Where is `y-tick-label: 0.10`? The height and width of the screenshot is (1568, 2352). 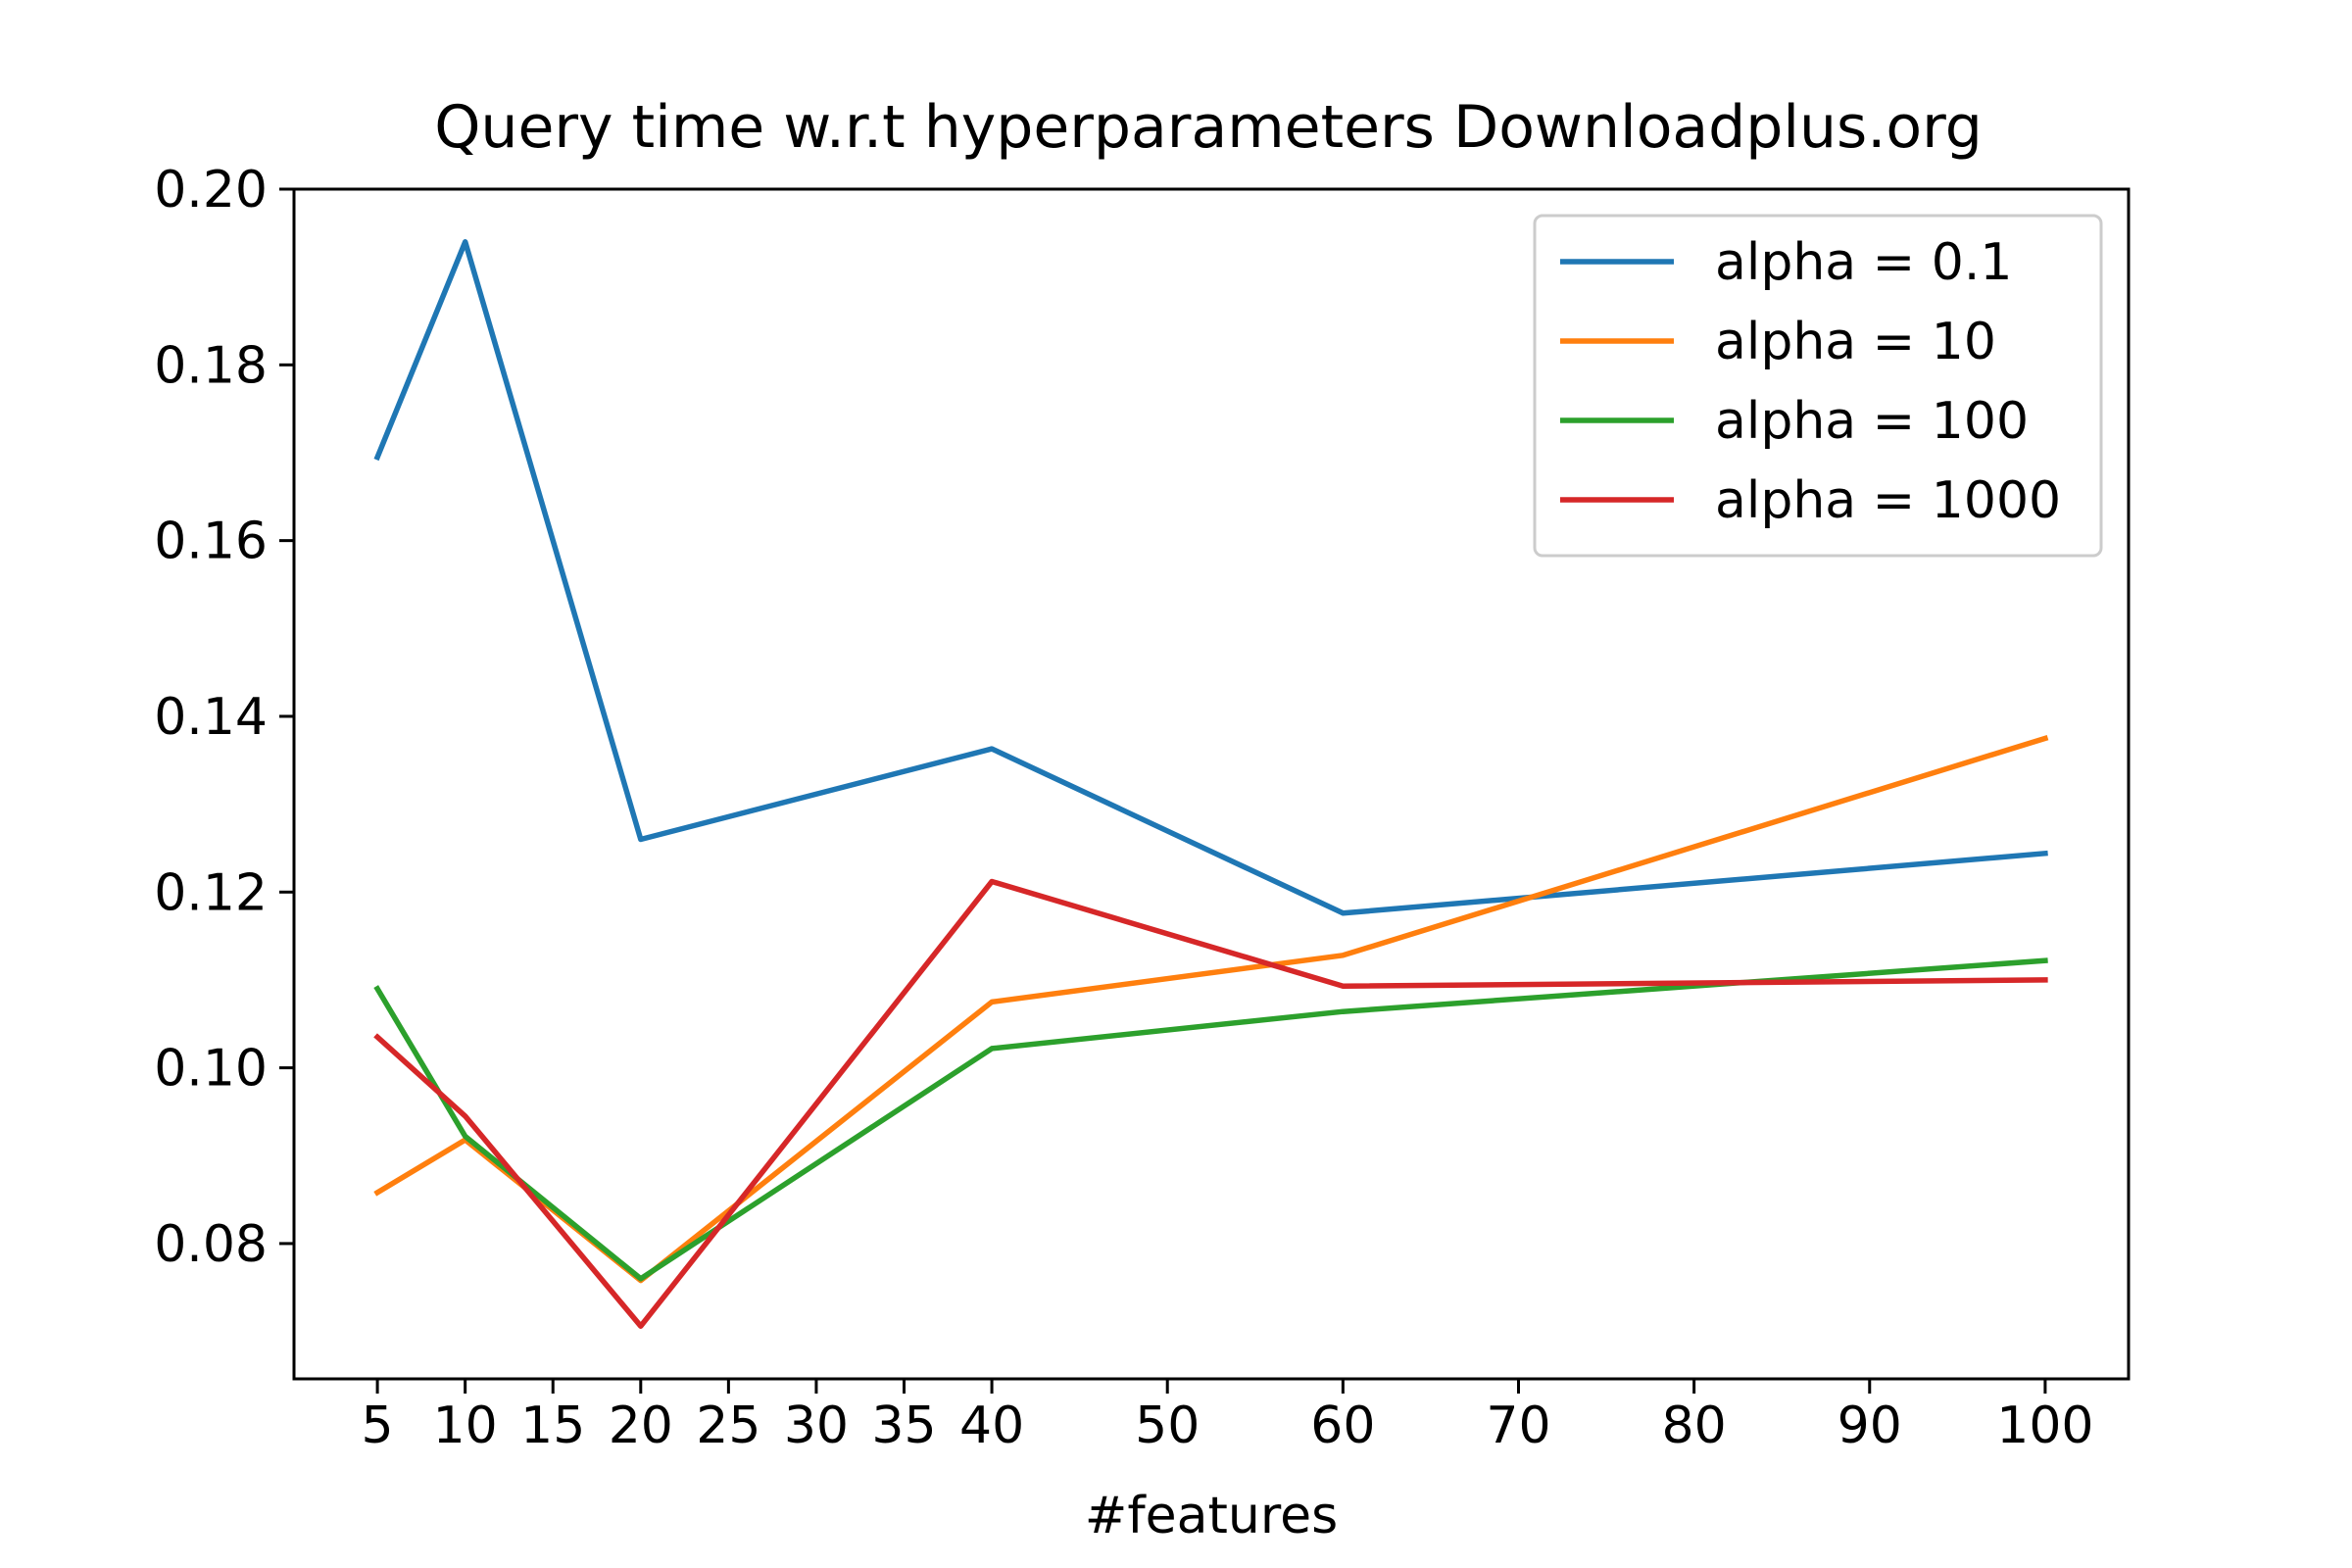
y-tick-label: 0.10 is located at coordinates (211, 1069).